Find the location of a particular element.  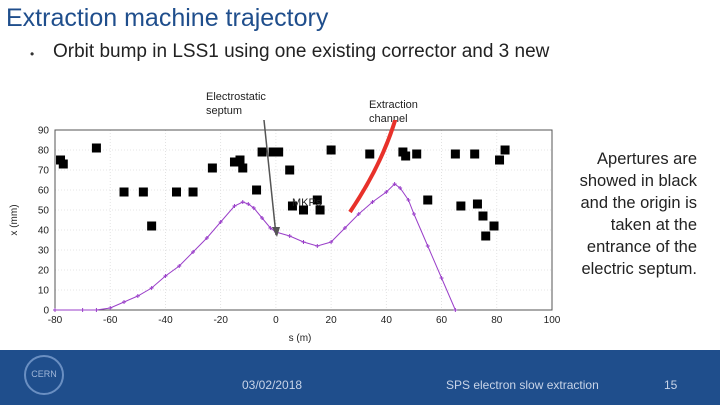

x-tick-label: -40 is located at coordinates (165, 320).